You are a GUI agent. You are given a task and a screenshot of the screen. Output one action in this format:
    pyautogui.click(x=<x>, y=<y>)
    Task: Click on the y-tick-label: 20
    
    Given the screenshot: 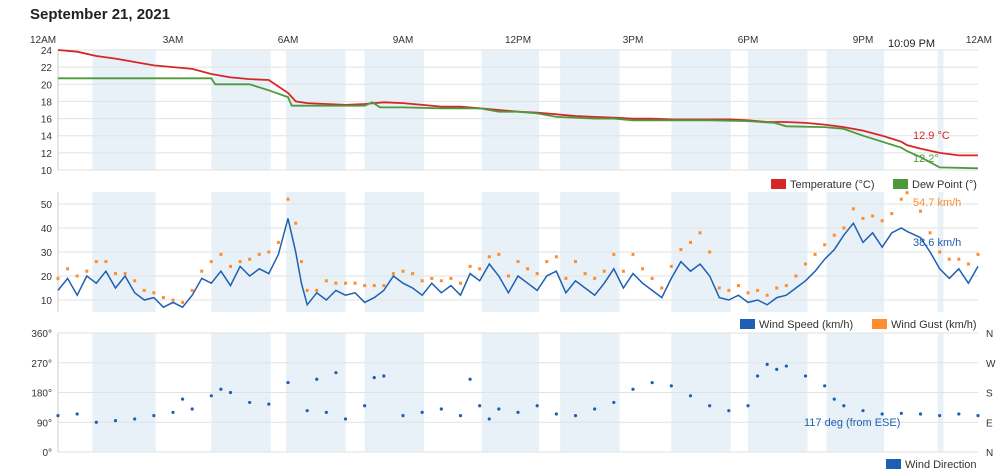 What is the action you would take?
    pyautogui.click(x=47, y=85)
    